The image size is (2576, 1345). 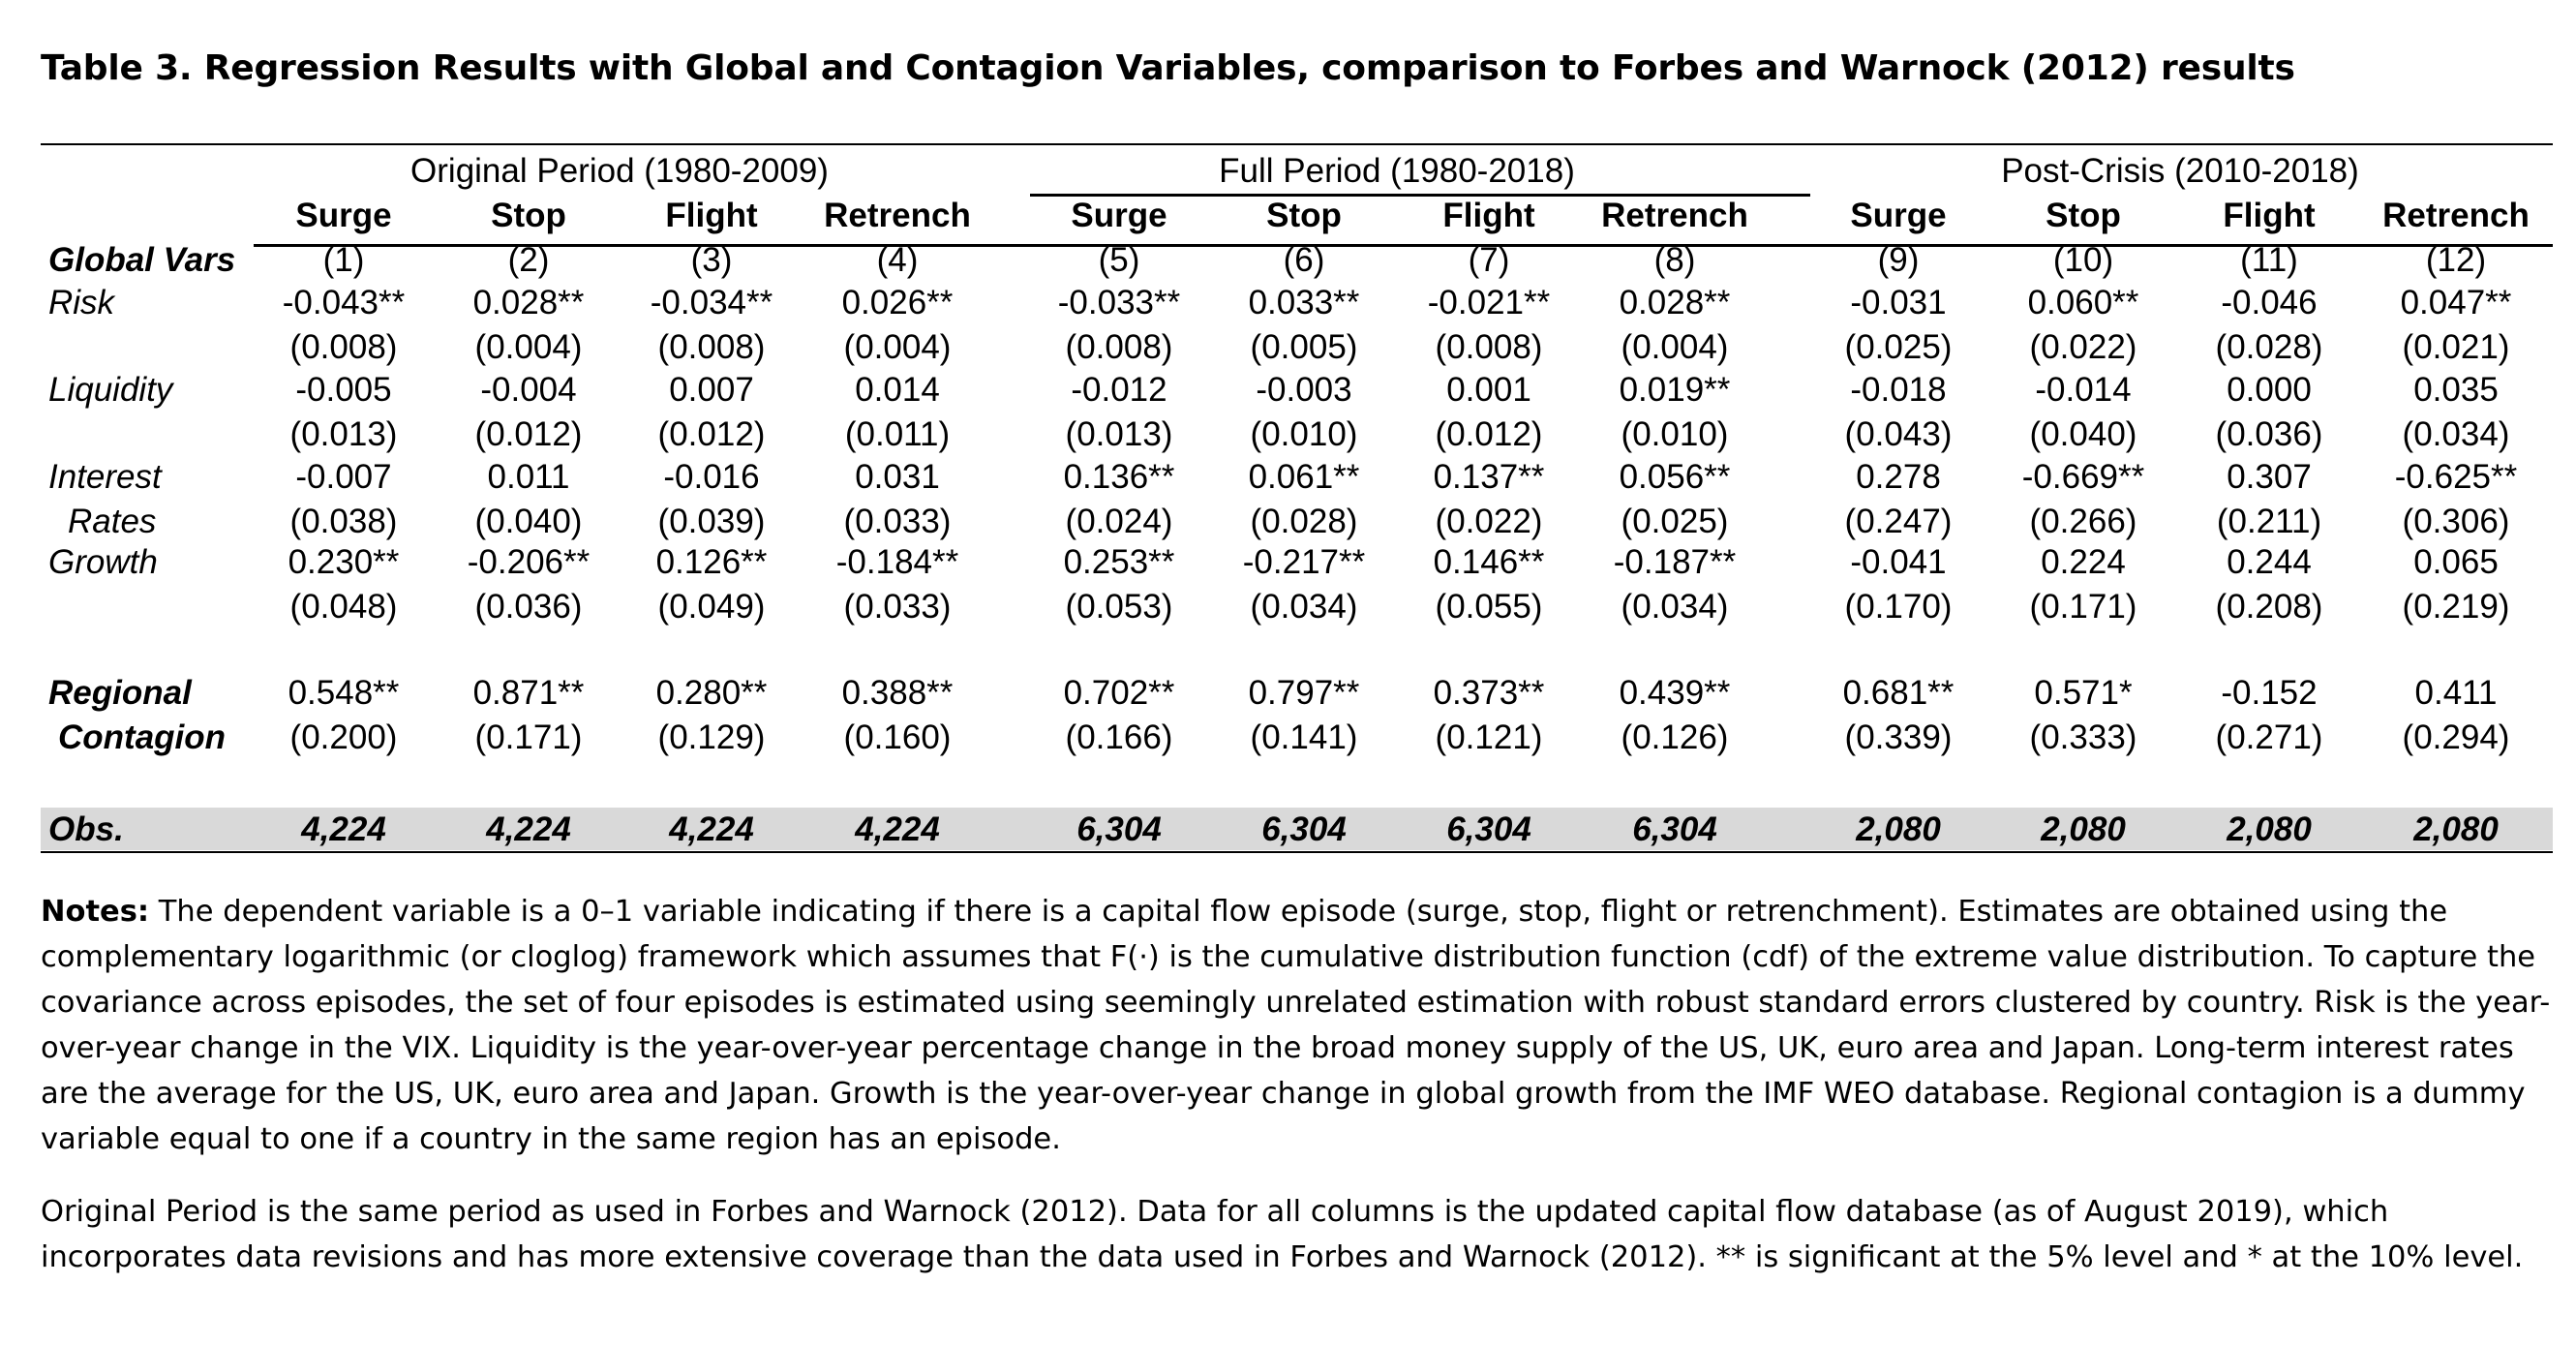 What do you see at coordinates (1489, 607) in the screenshot?
I see `std-error-cell: (0.055)` at bounding box center [1489, 607].